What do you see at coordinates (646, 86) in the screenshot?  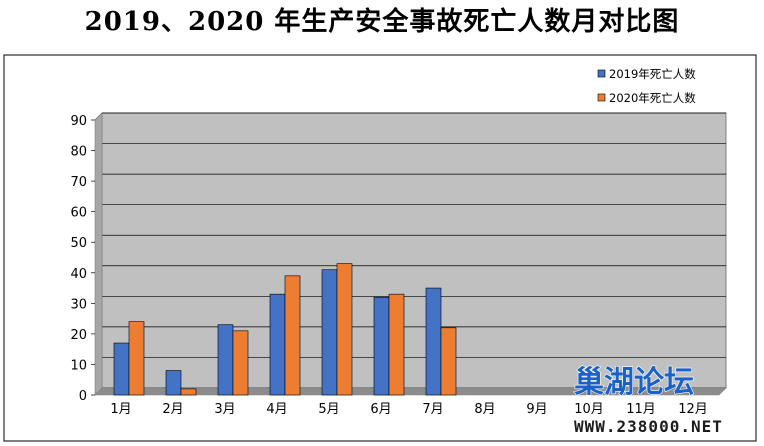 I see `legend: 2019年死亡人数 2020年死亡人数` at bounding box center [646, 86].